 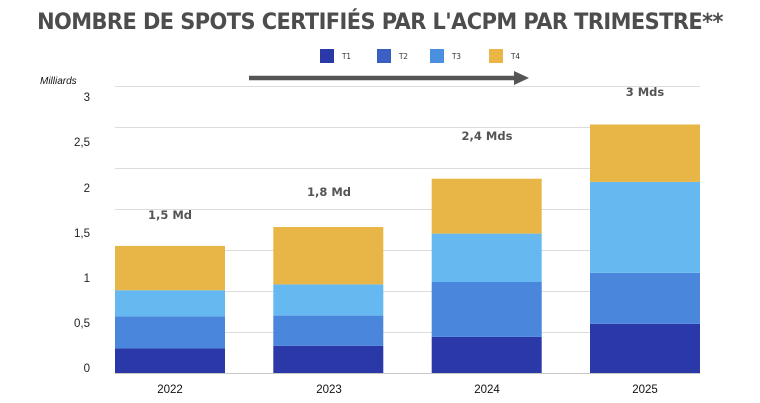 What do you see at coordinates (645, 92) in the screenshot?
I see `total-label-2025: 3 Mds` at bounding box center [645, 92].